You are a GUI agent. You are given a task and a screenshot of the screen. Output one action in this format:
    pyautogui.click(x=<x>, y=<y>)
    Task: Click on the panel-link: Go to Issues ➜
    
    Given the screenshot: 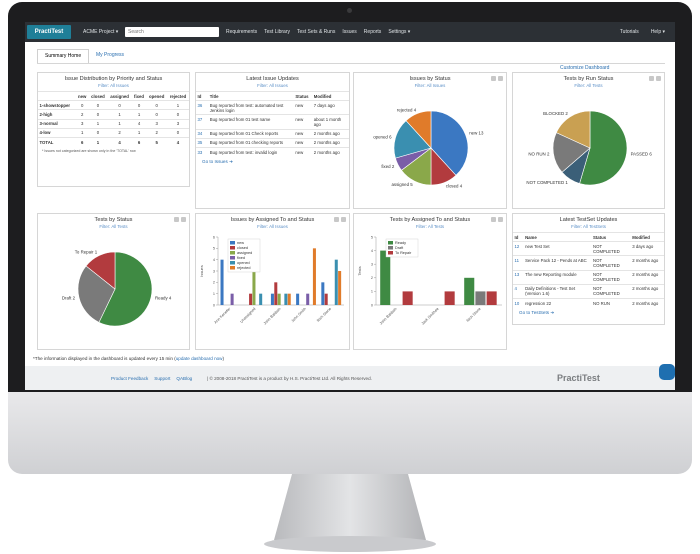 What is the action you would take?
    pyautogui.click(x=217, y=162)
    